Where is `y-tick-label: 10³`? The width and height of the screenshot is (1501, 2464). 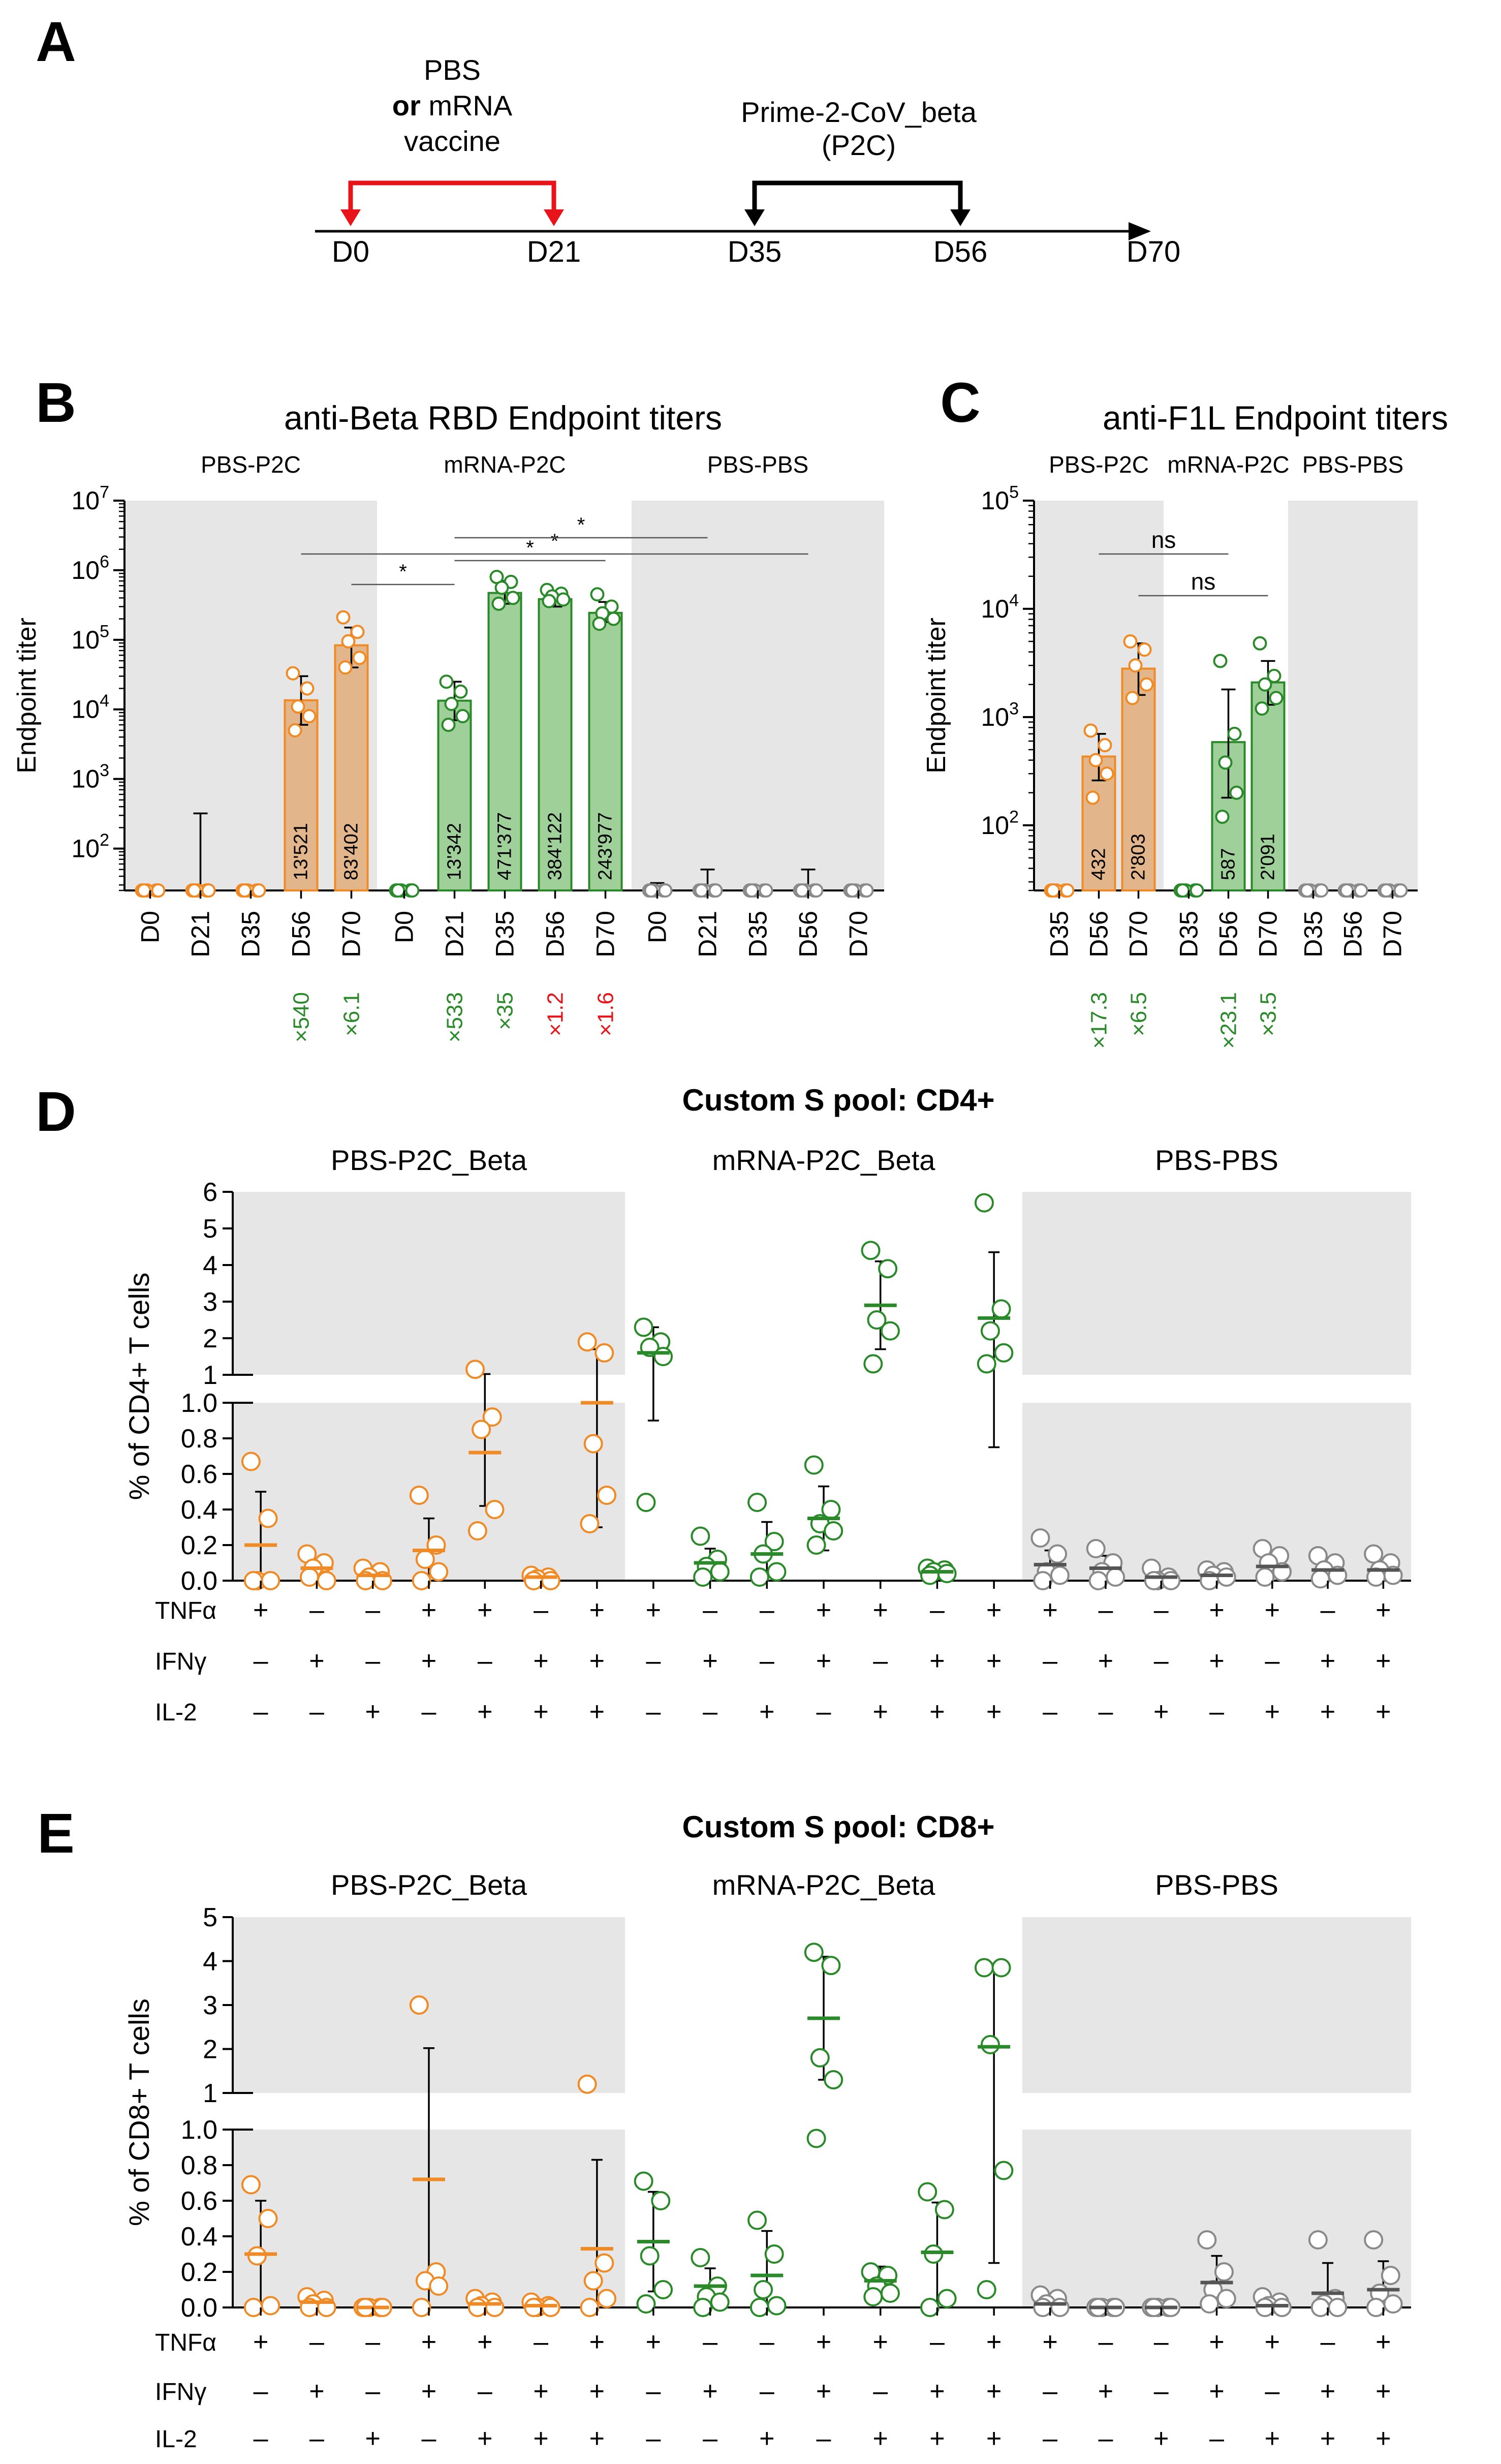 y-tick-label: 10³ is located at coordinates (90, 777).